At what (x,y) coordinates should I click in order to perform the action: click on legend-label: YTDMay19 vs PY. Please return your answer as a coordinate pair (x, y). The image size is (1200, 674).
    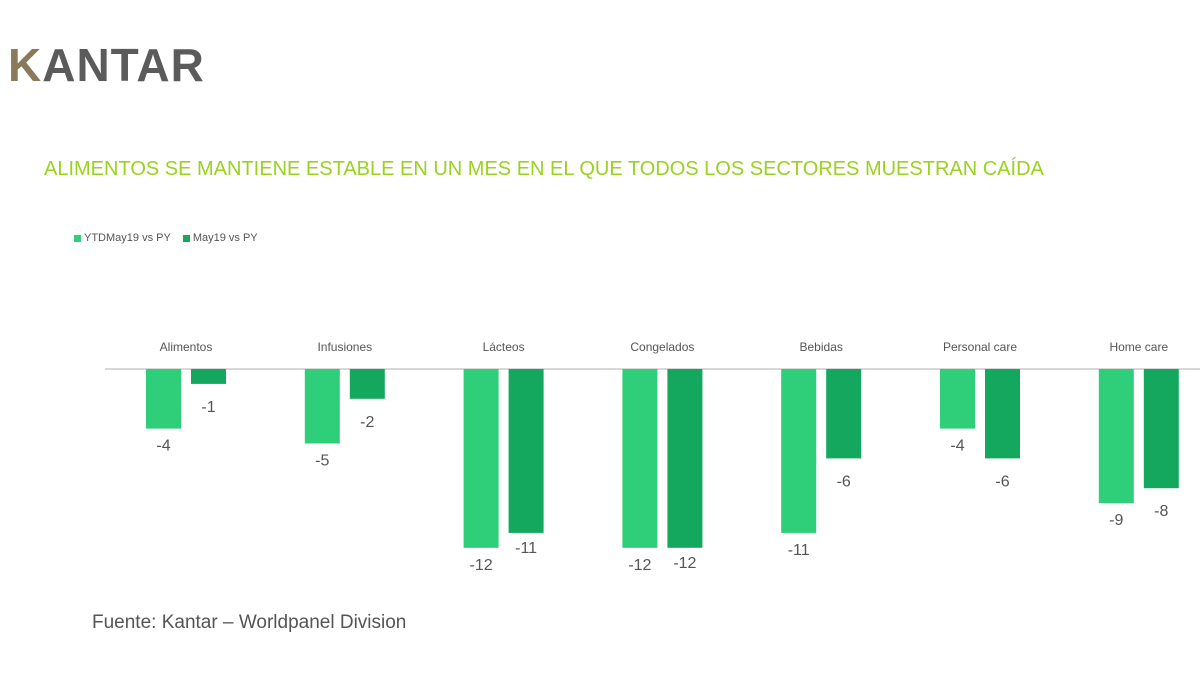
    Looking at the image, I should click on (127, 238).